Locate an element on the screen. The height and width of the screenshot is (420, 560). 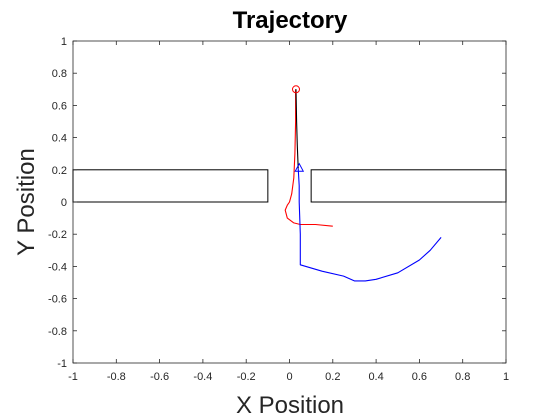
y-tick-label: 0.2 is located at coordinates (59, 171).